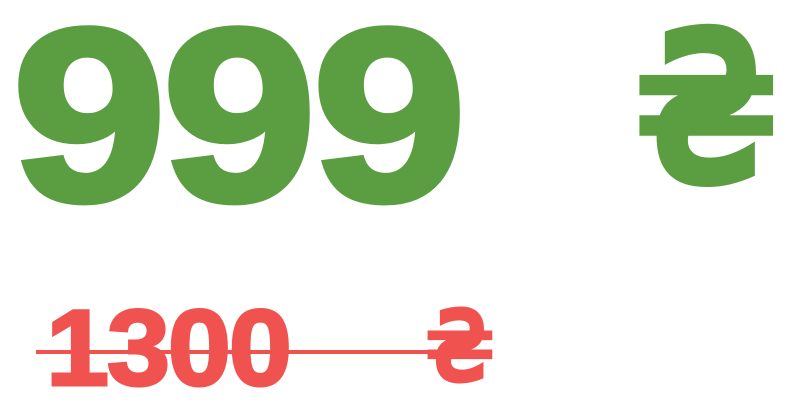 Image resolution: width=811 pixels, height=414 pixels. I want to click on old-price-currency-icon: ₴, so click(460, 347).